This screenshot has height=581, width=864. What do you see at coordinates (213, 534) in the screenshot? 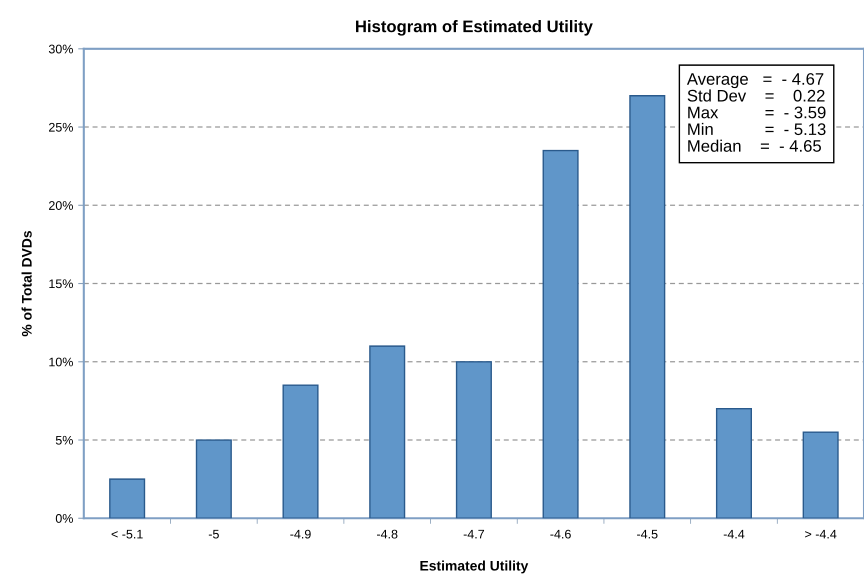
I see `x-tick-label: -5` at bounding box center [213, 534].